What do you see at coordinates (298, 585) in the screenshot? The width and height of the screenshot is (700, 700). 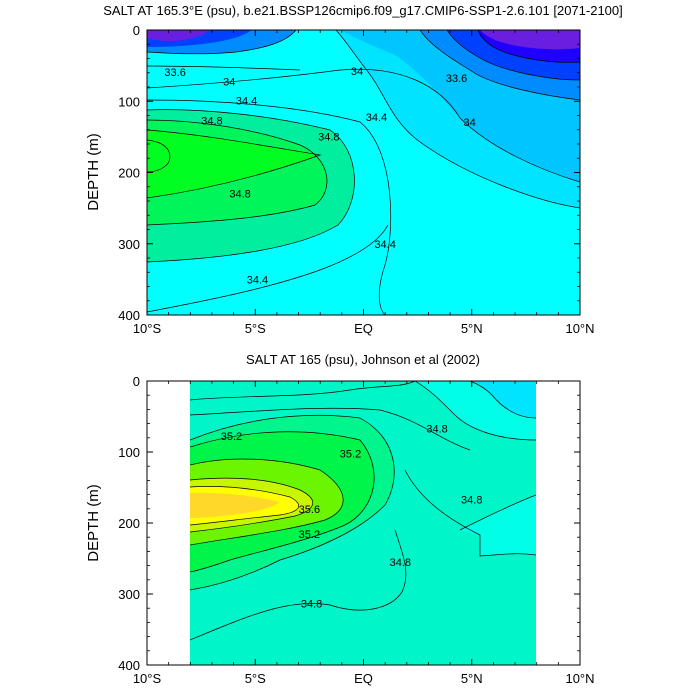 I see `bottom-line-34.8-d` at bounding box center [298, 585].